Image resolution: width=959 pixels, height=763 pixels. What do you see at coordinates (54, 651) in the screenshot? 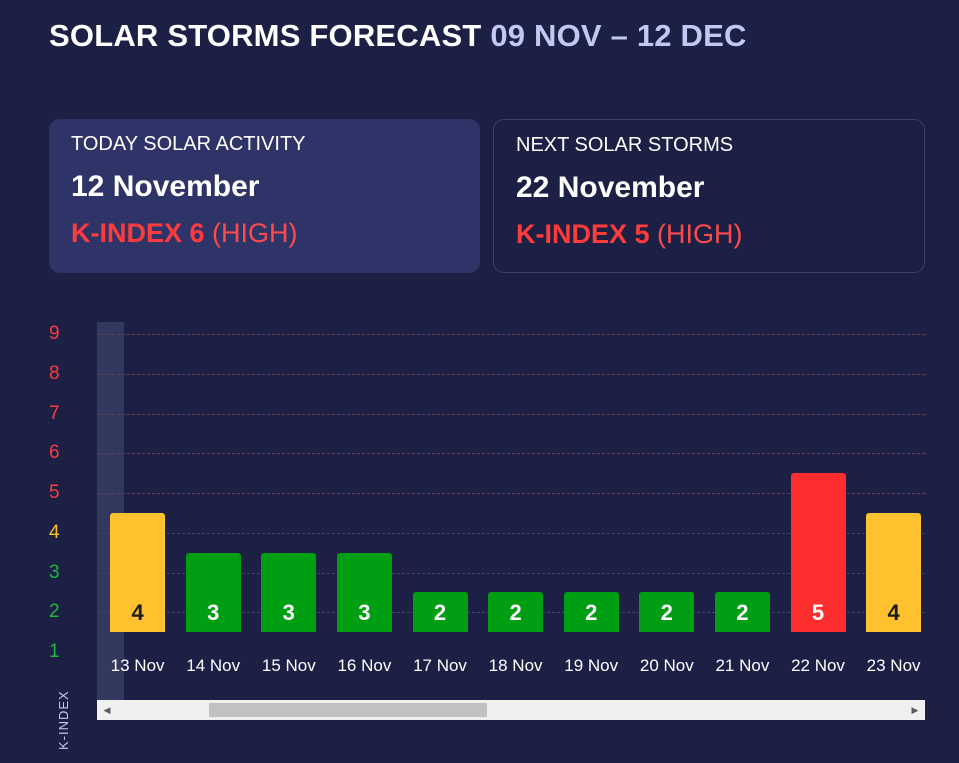
I see `y-tick-label: 1` at bounding box center [54, 651].